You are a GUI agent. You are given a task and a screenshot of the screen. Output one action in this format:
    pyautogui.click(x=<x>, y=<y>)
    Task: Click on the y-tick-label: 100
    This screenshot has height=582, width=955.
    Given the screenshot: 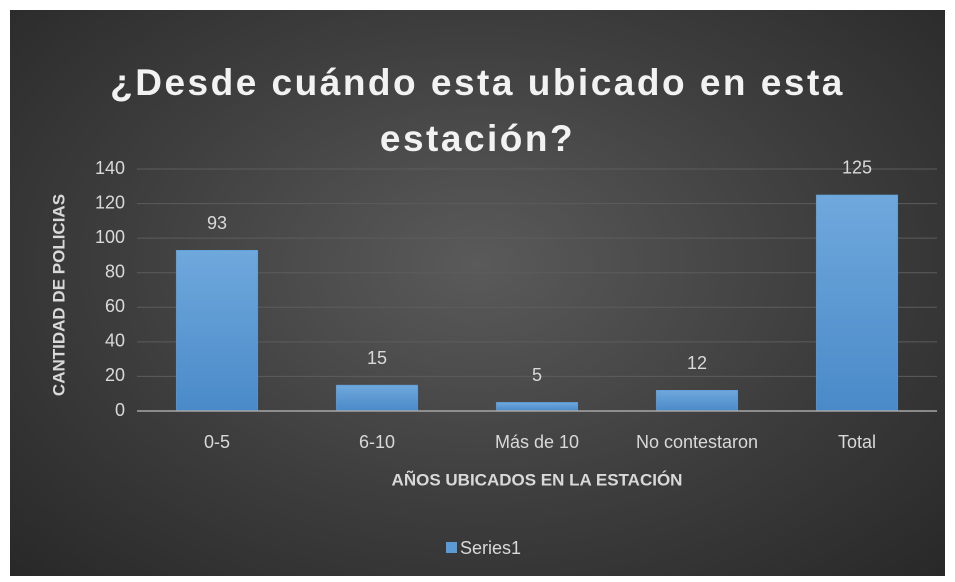 What is the action you would take?
    pyautogui.click(x=110, y=237)
    